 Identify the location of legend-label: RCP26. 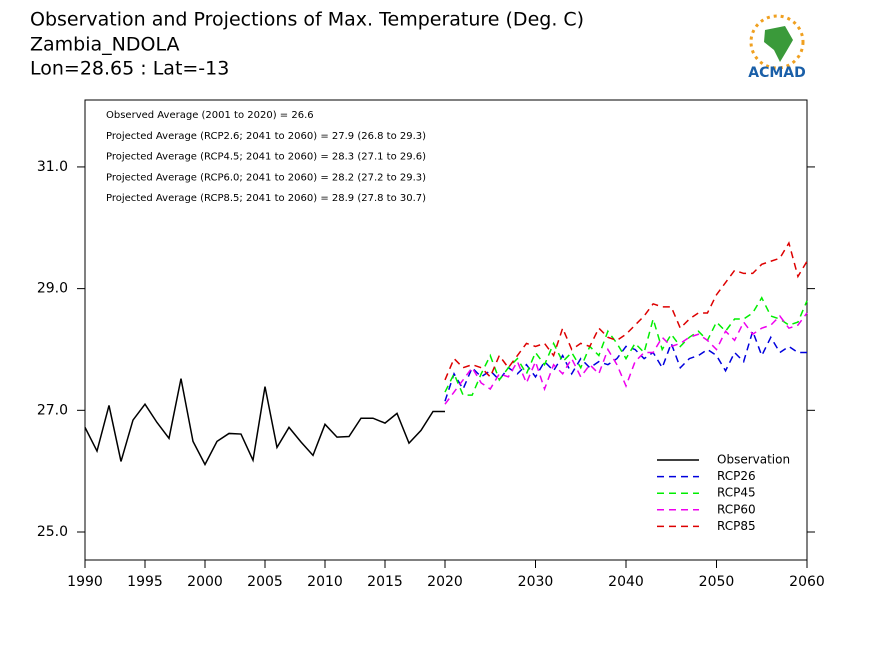
(736, 476).